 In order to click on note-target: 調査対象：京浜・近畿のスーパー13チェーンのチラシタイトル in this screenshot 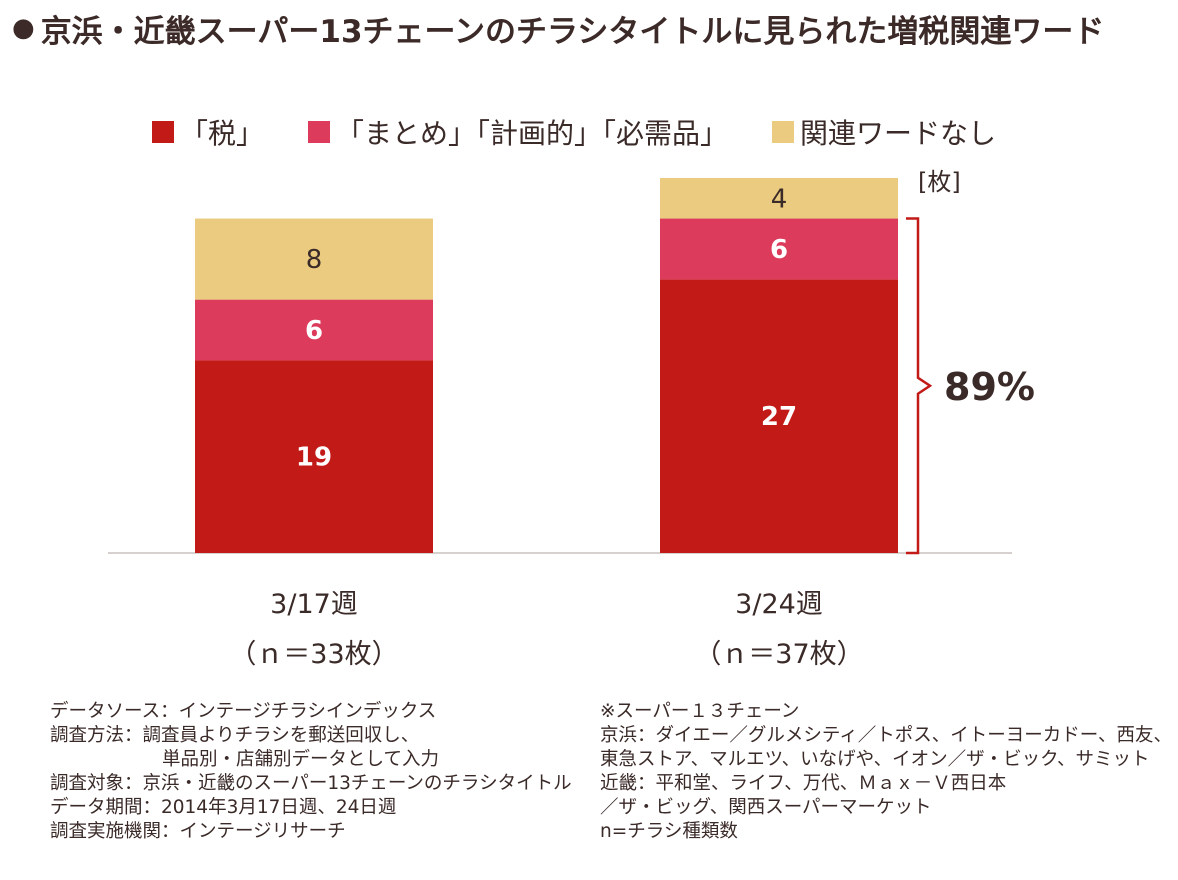, I will do `click(311, 783)`.